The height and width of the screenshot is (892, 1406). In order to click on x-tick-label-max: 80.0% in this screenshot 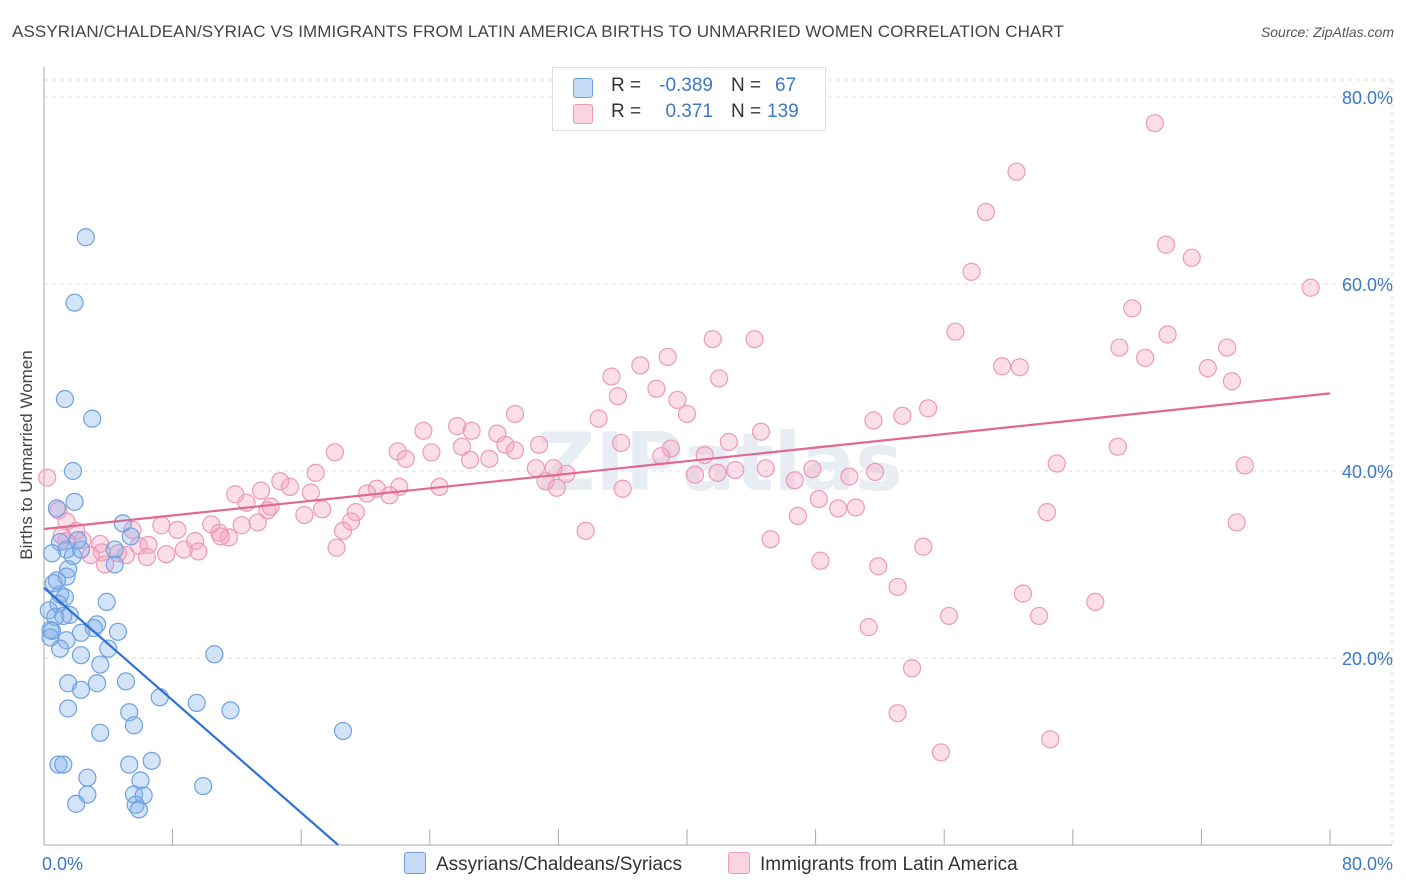, I will do `click(1367, 864)`.